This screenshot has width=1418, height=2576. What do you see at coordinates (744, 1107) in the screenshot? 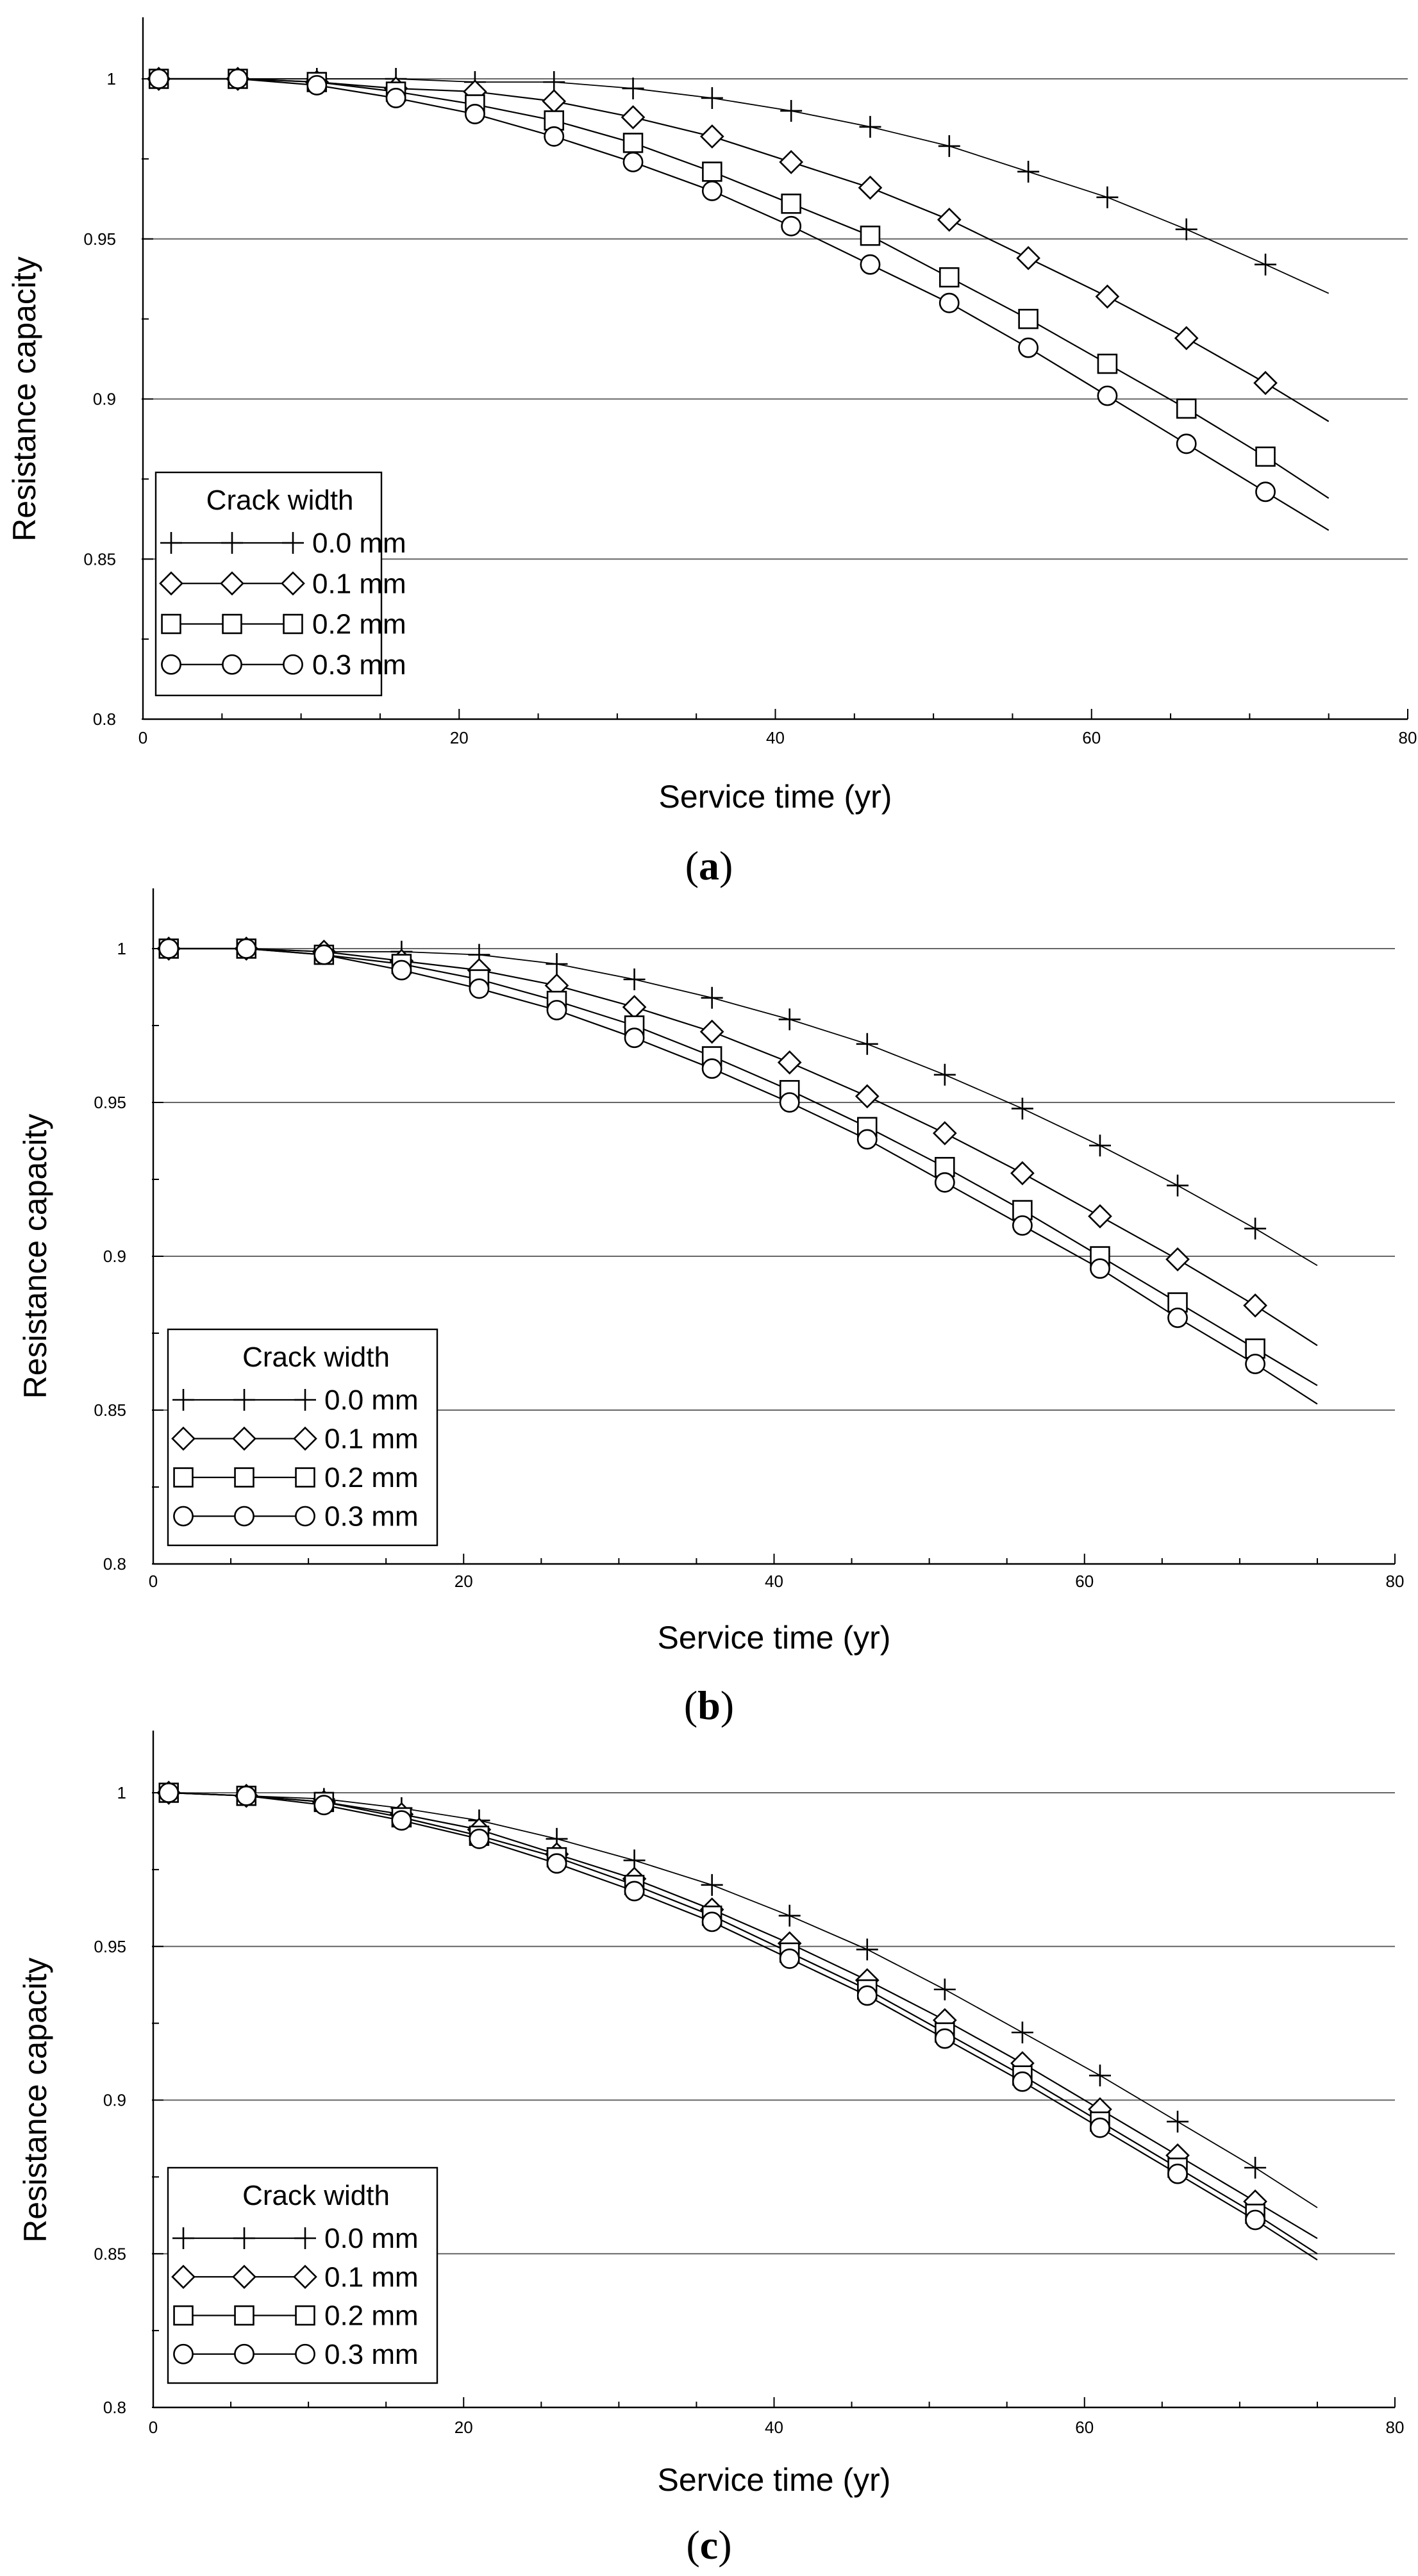
I see `series-line-plus` at bounding box center [744, 1107].